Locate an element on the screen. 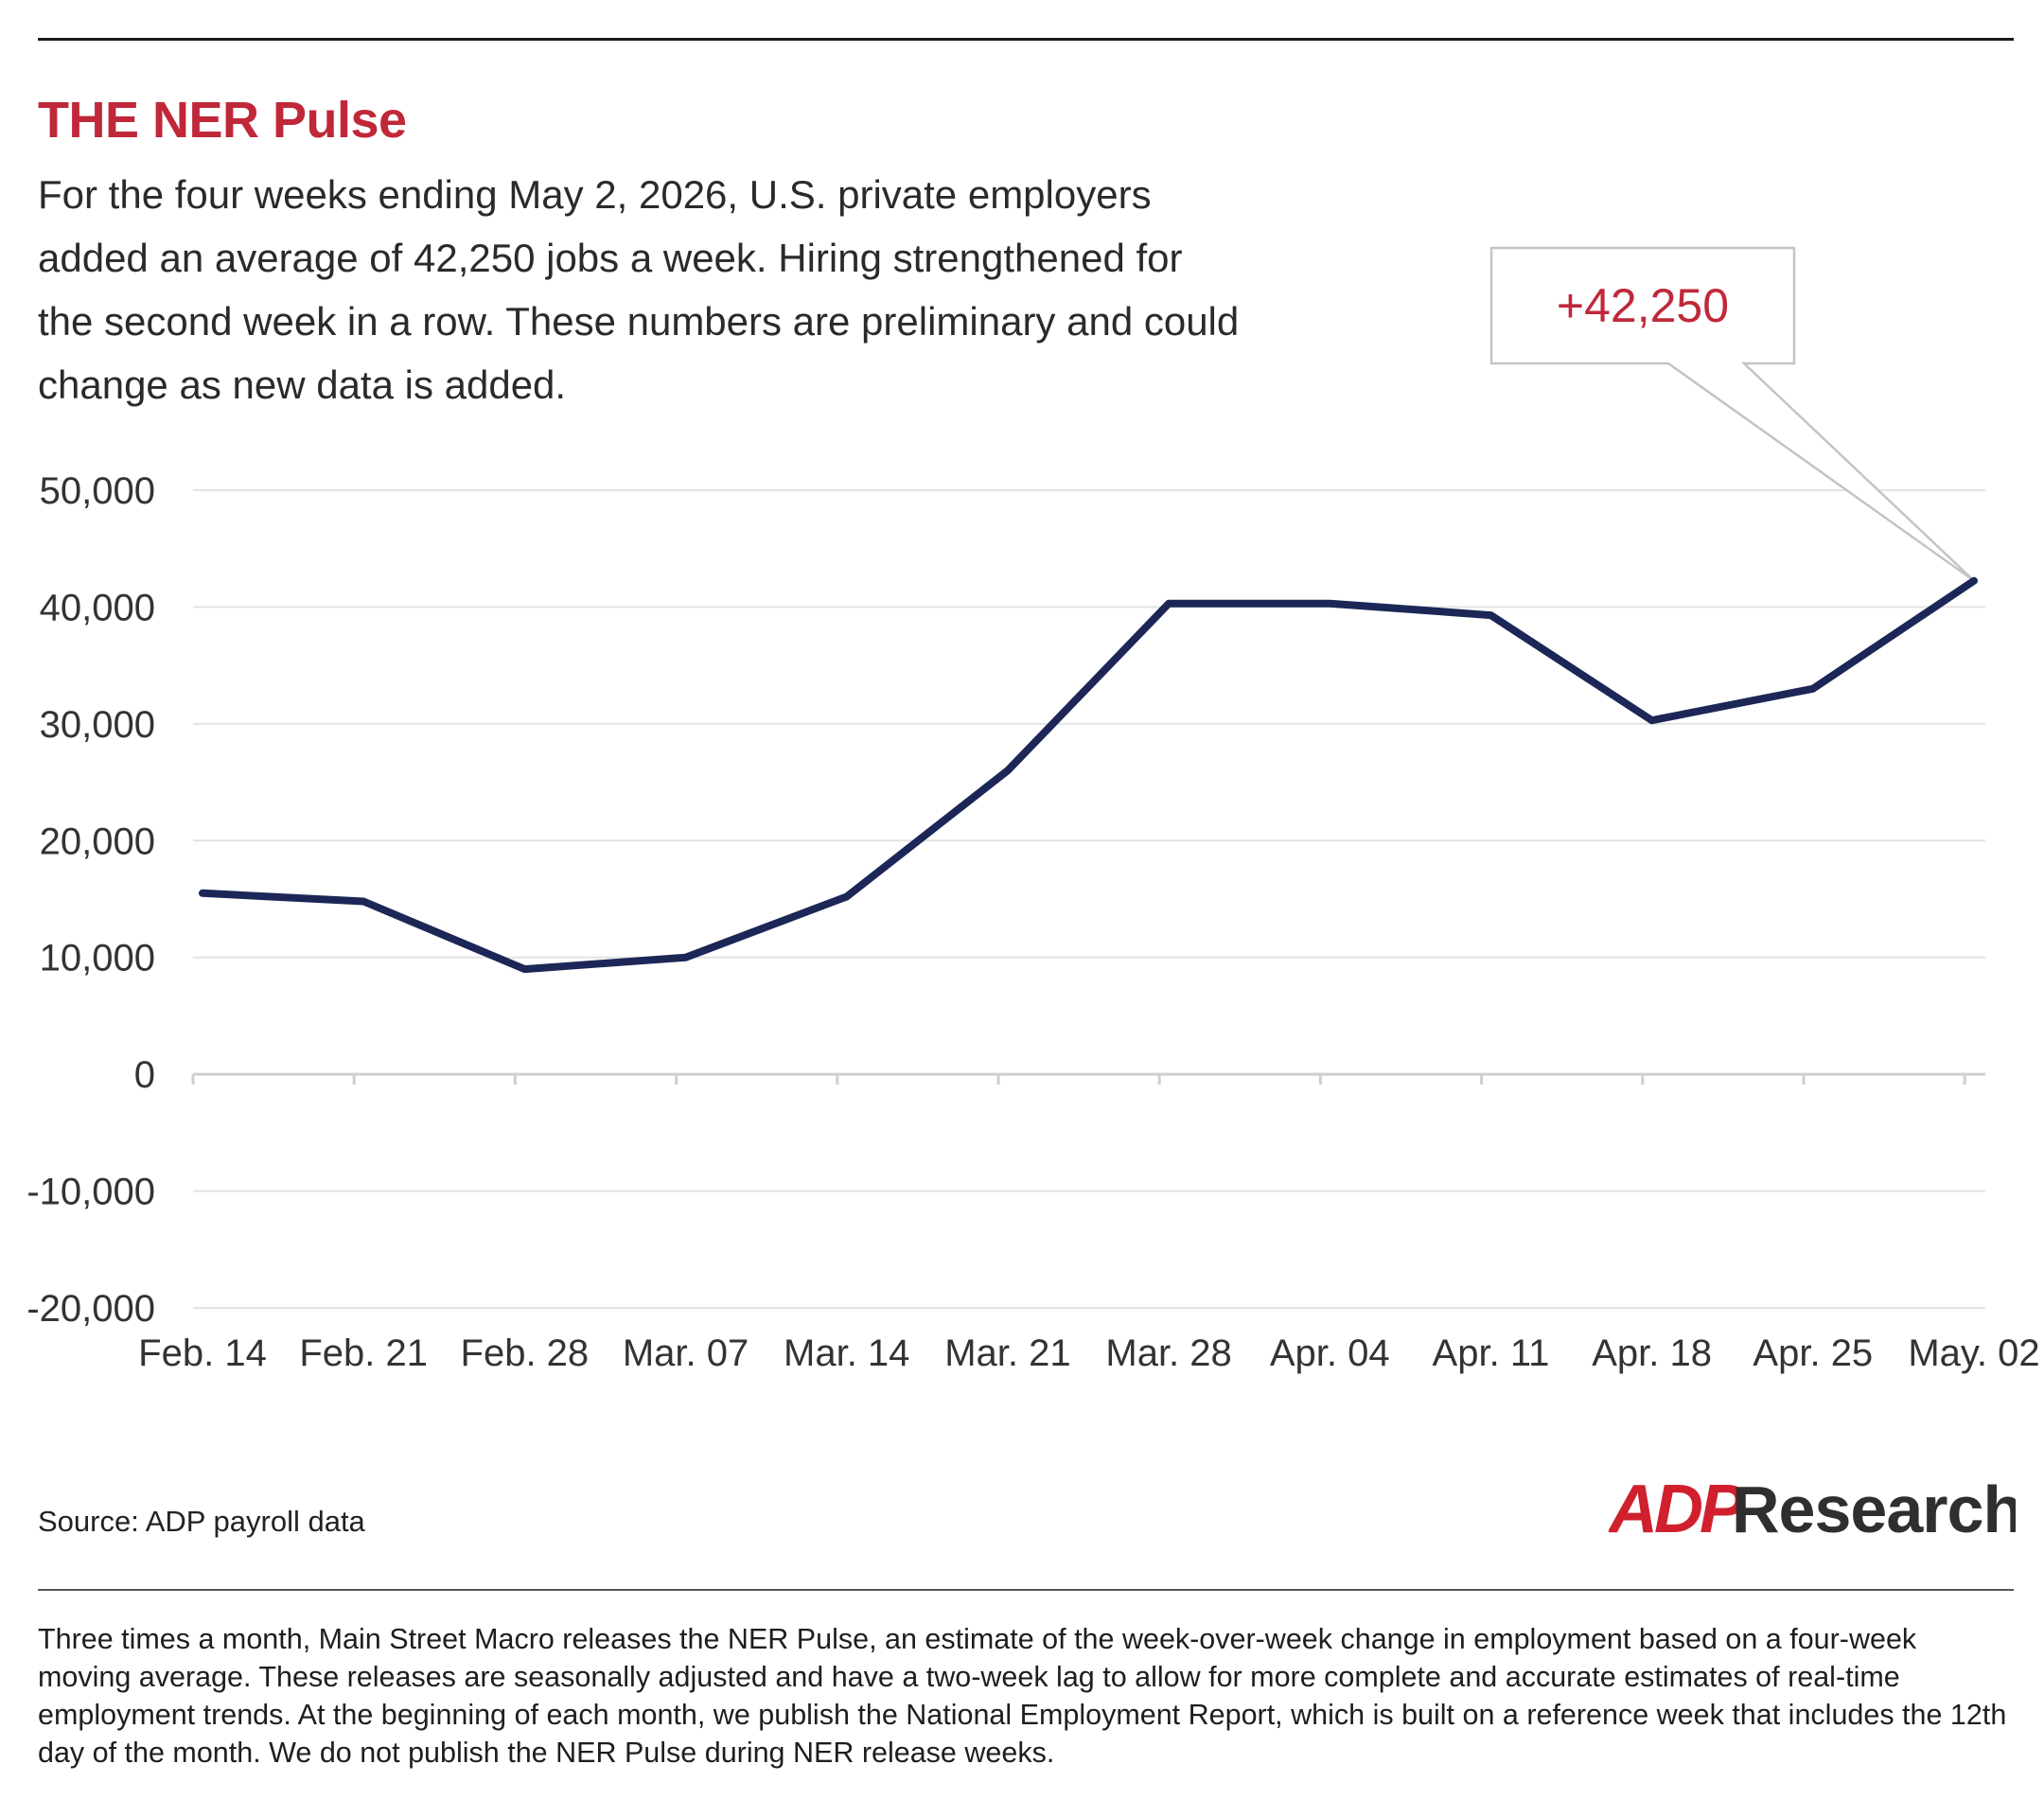 The height and width of the screenshot is (1817, 2044). y-tick-label: 20,000 is located at coordinates (97, 841).